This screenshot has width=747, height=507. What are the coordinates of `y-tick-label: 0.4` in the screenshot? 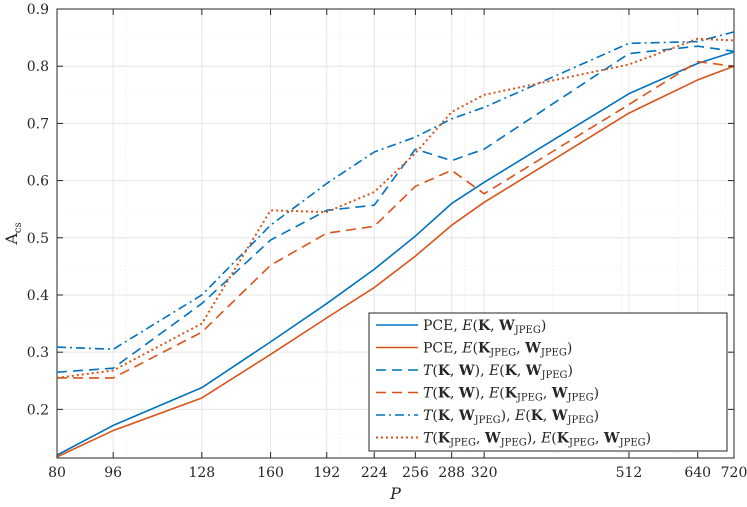 It's located at (38, 296).